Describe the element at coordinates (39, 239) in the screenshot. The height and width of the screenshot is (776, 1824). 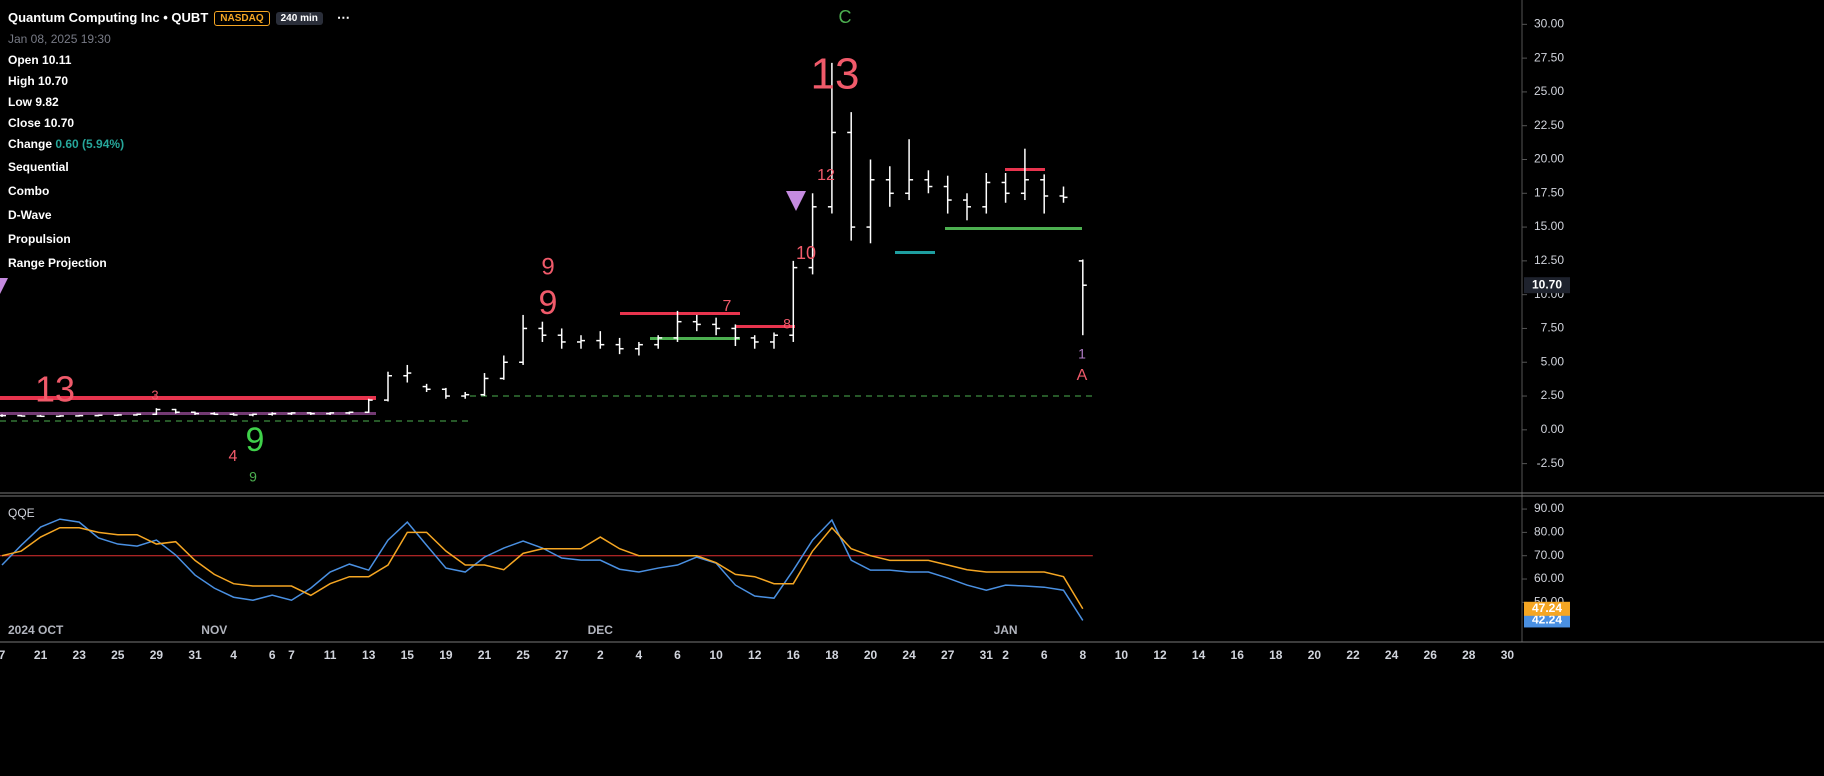
I see `indicator-name: Propulsion` at that location.